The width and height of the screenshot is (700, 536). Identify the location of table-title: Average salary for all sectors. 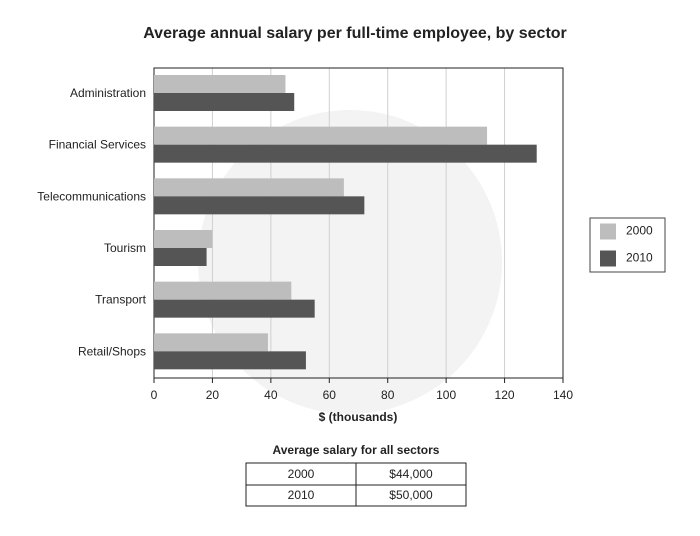
(356, 450).